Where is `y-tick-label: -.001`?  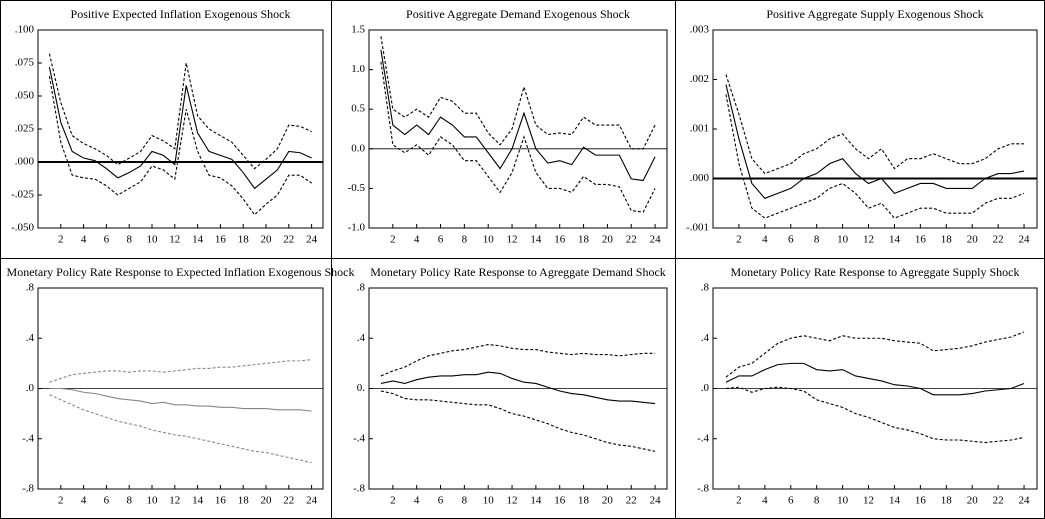
y-tick-label: -.001 is located at coordinates (697, 228).